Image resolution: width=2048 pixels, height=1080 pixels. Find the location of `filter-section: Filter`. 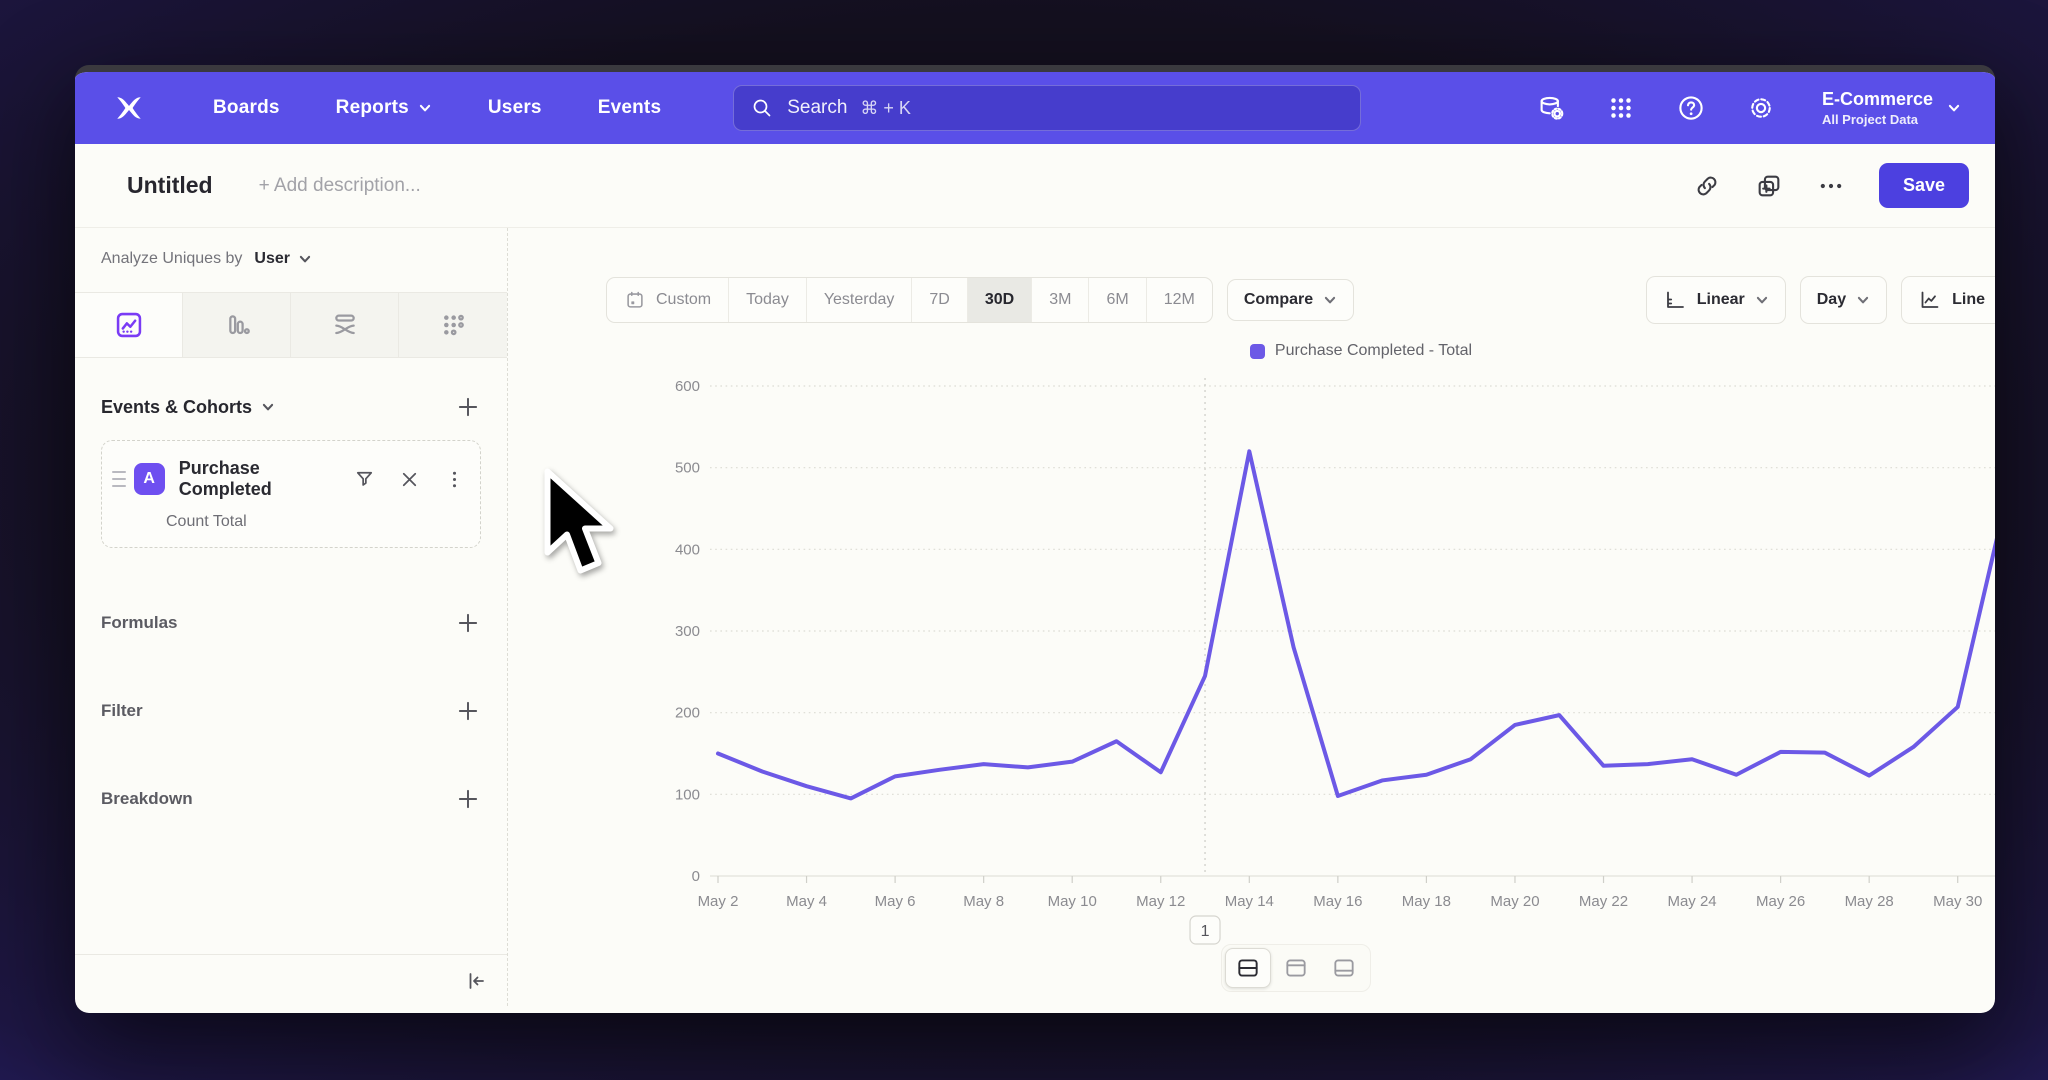

filter-section: Filter is located at coordinates (291, 711).